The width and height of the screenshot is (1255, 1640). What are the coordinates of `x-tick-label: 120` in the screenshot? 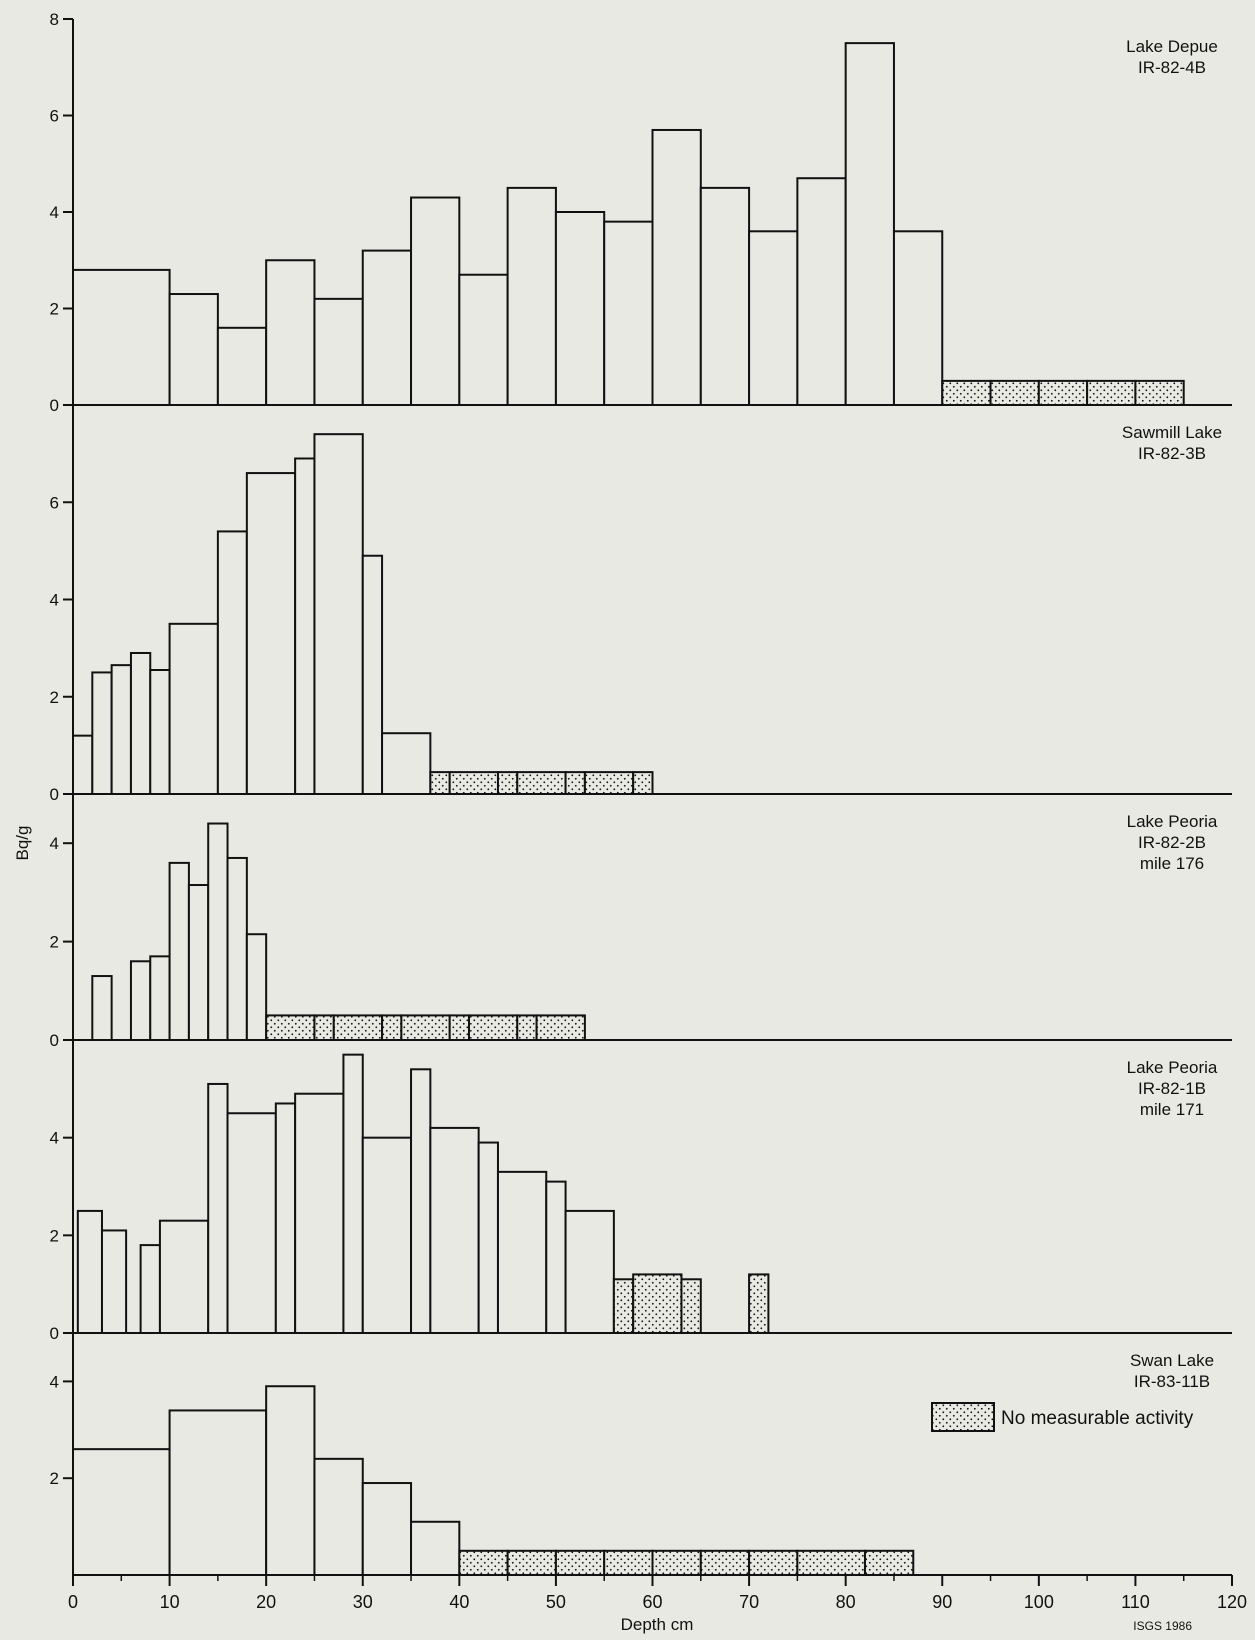 It's located at (1232, 1602).